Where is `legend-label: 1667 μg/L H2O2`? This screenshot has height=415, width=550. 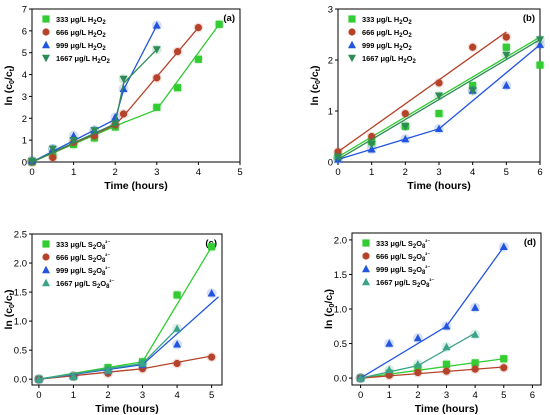 legend-label: 1667 μg/L H2O2 is located at coordinates (83, 59).